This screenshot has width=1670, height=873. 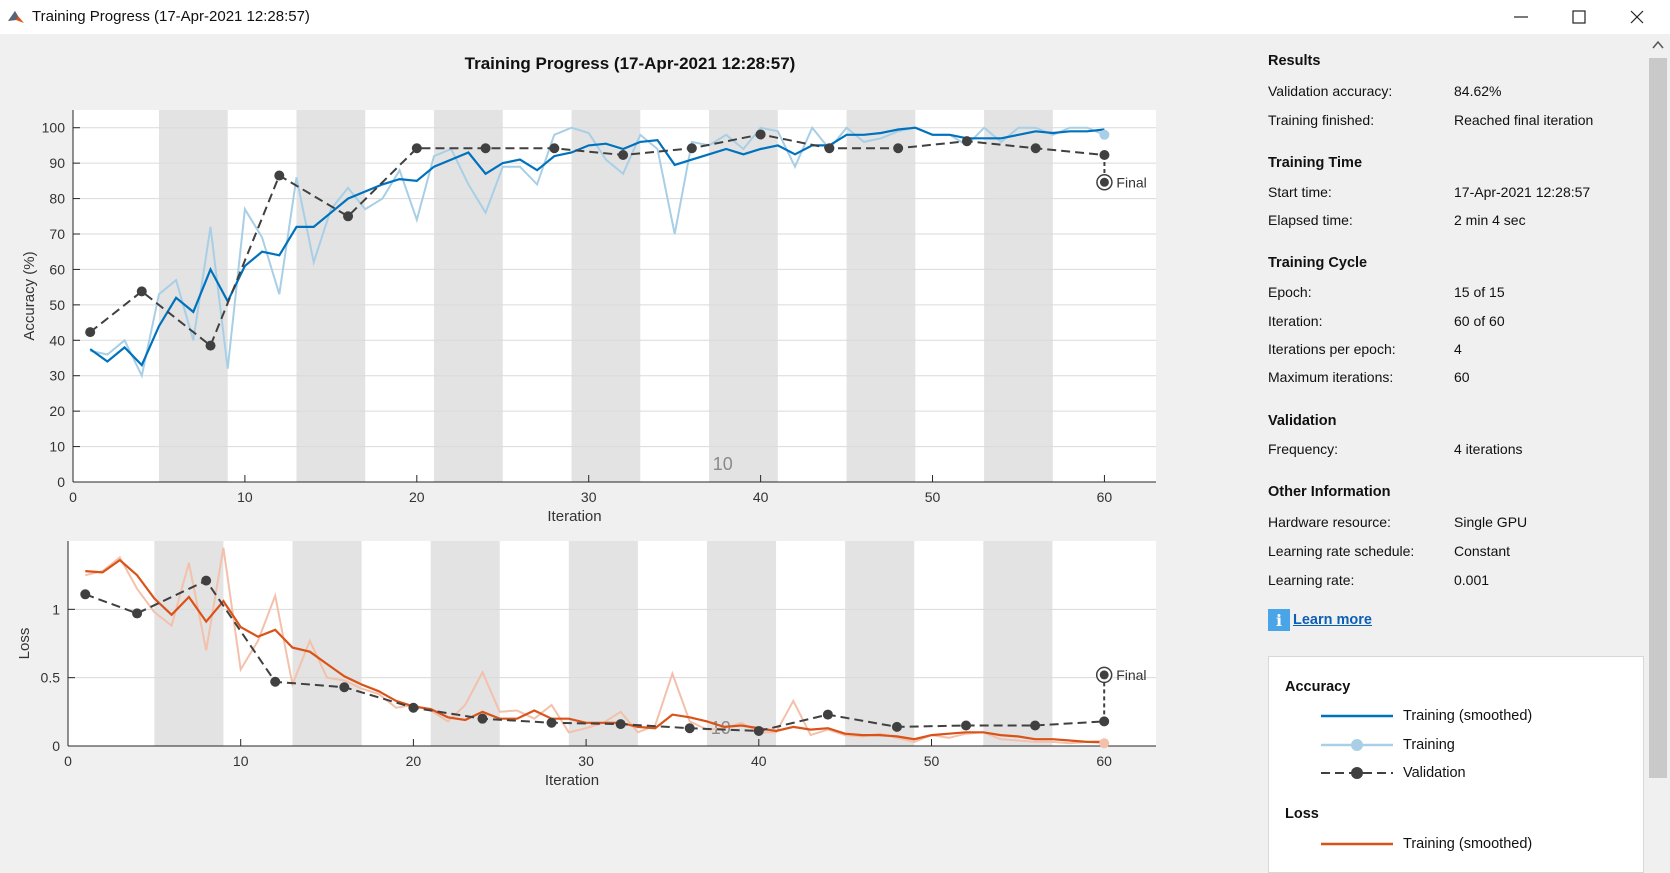 What do you see at coordinates (57, 305) in the screenshot?
I see `accuracy-ytick-label-5: 50` at bounding box center [57, 305].